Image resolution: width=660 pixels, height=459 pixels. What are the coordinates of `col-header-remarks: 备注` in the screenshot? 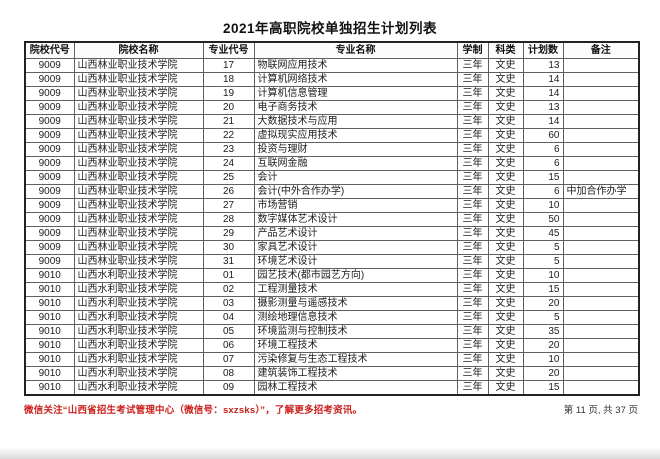 It's located at (601, 50).